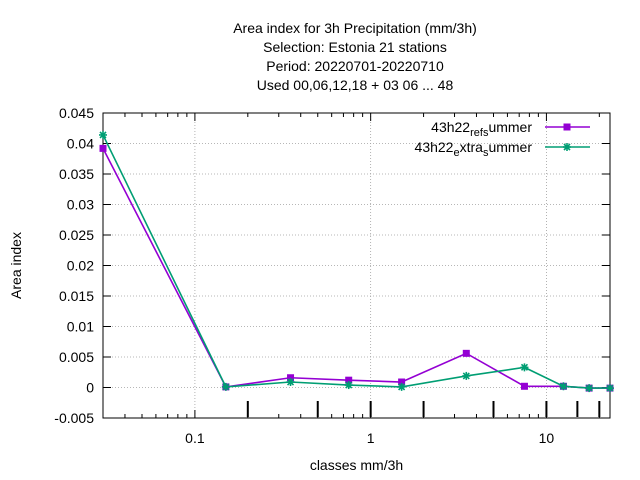 Image resolution: width=640 pixels, height=480 pixels. What do you see at coordinates (74, 418) in the screenshot?
I see `y-tick-label: -0.005` at bounding box center [74, 418].